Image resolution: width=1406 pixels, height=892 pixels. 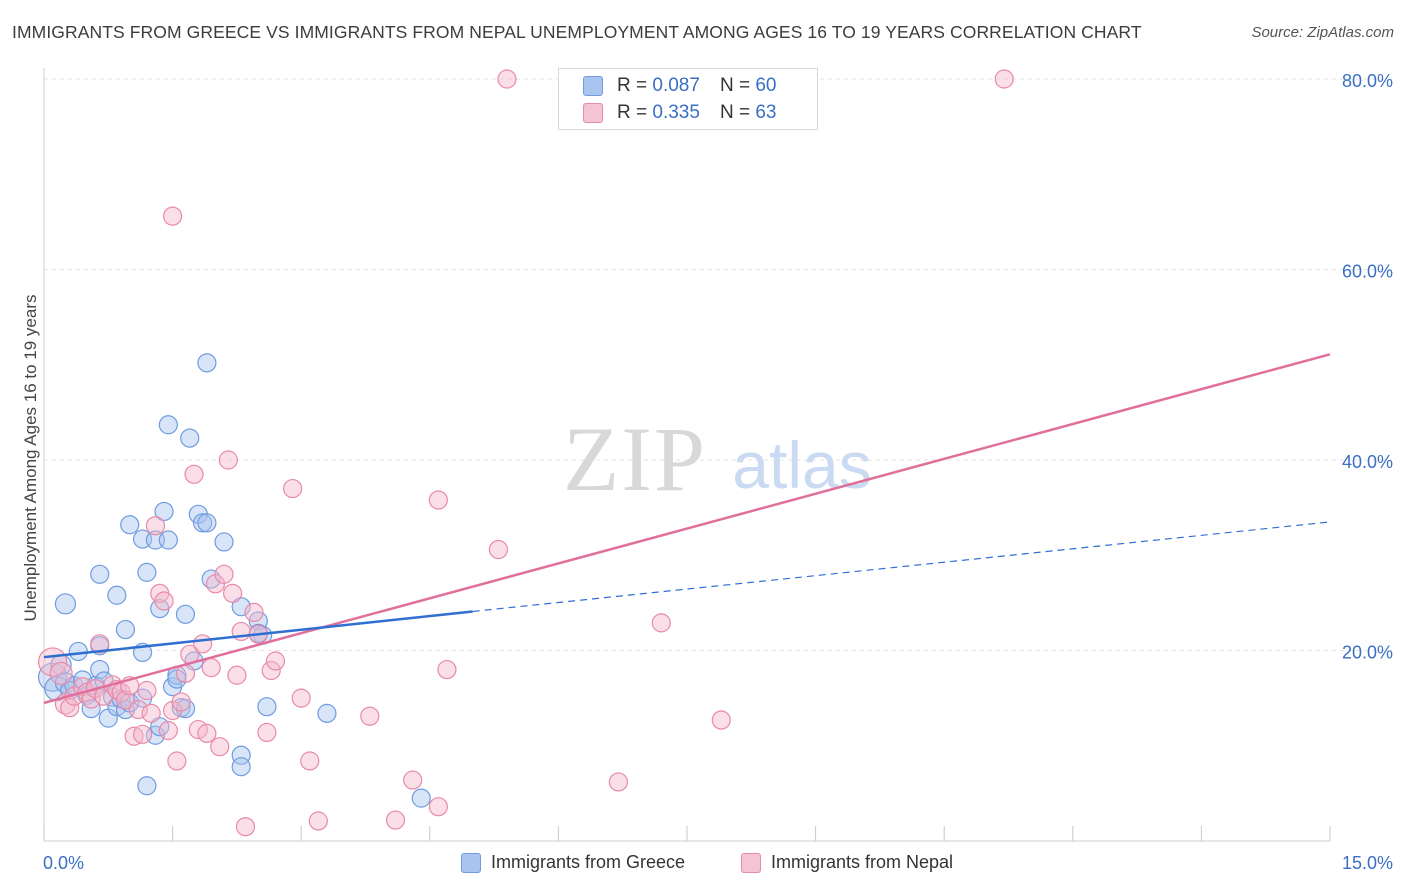 I want to click on series-greece-points, so click(x=234, y=580).